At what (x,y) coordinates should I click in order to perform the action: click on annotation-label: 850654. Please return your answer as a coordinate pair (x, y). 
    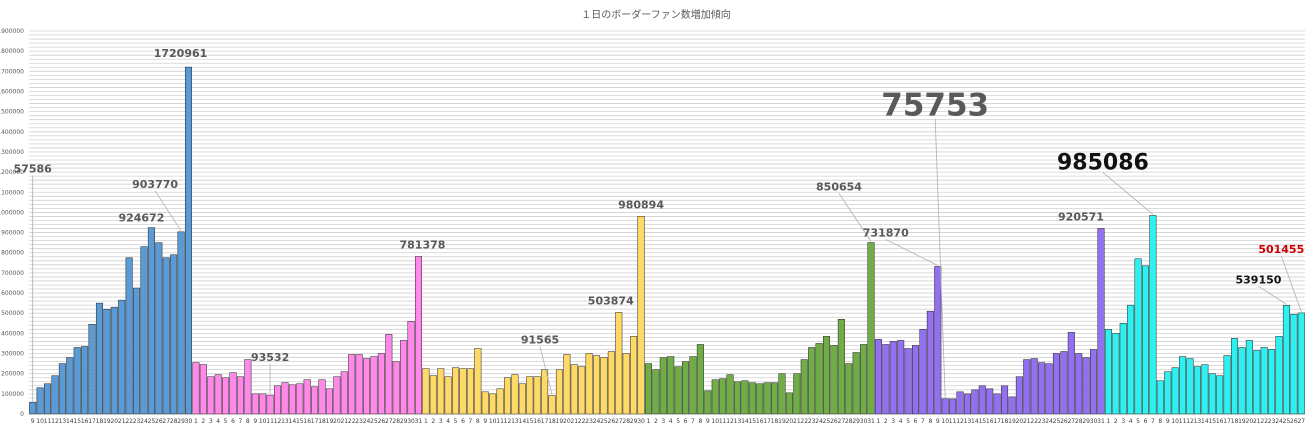
    Looking at the image, I should click on (839, 187).